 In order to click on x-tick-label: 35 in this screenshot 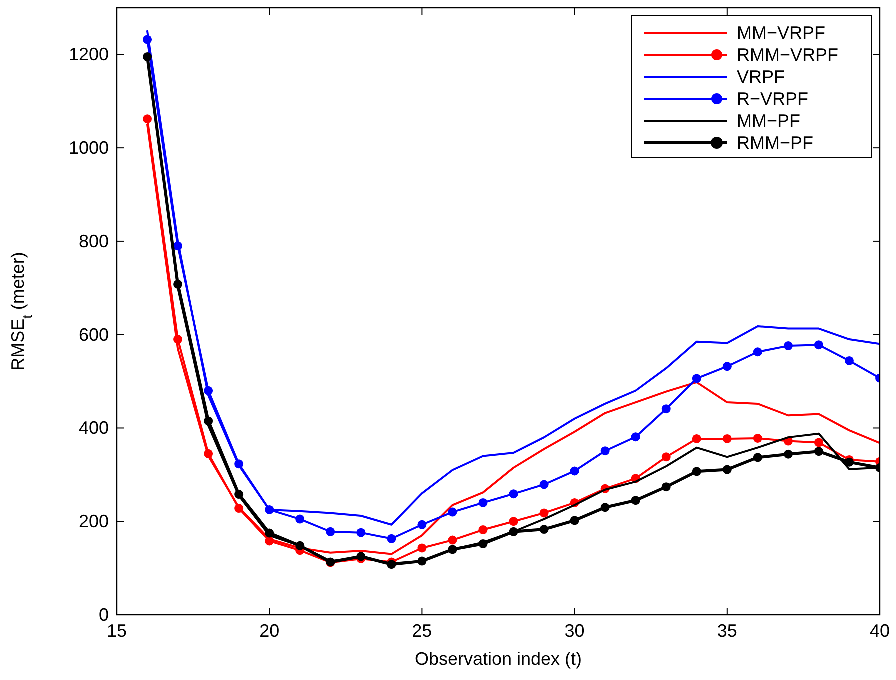, I will do `click(727, 631)`.